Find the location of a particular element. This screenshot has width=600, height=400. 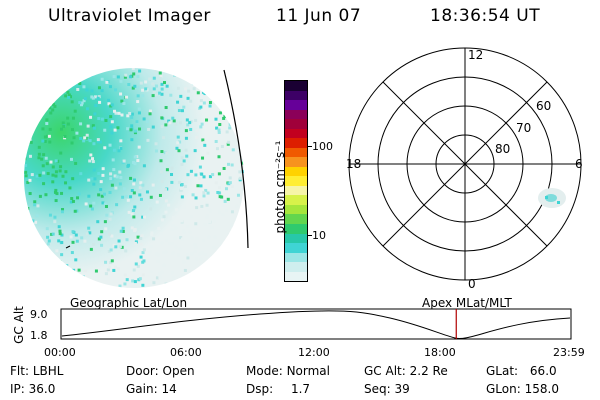

colorbar-tick-10: 10 is located at coordinates (319, 235).